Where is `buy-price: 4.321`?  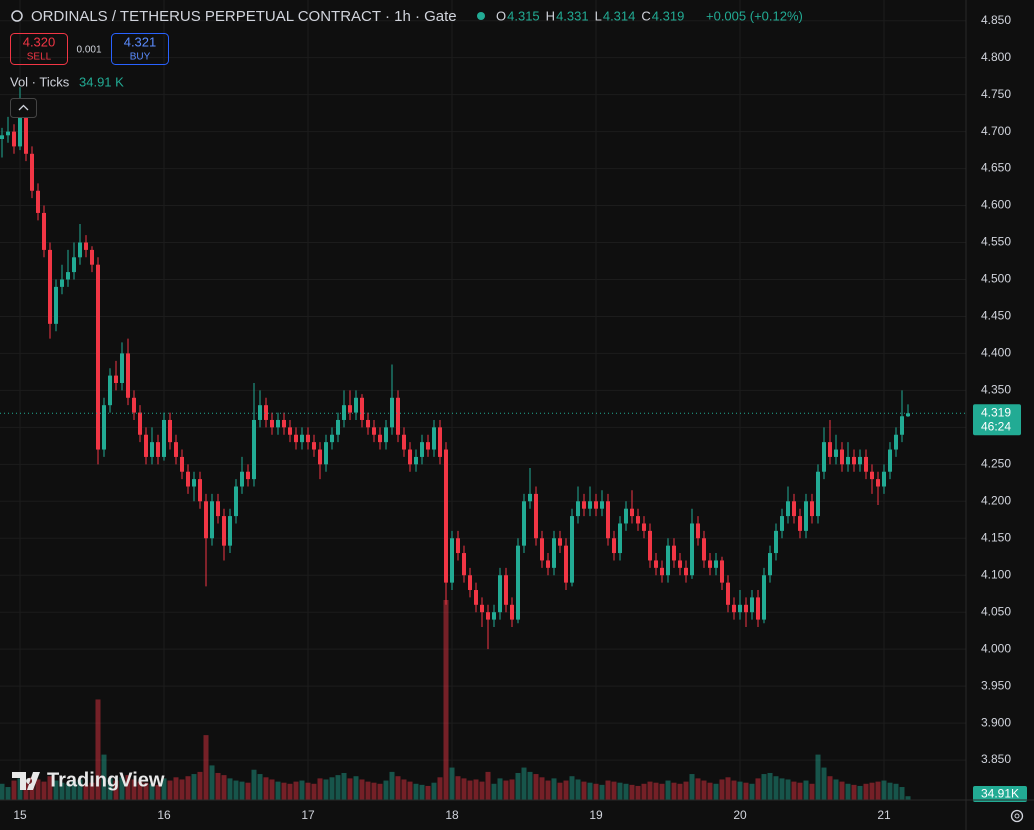 buy-price: 4.321 is located at coordinates (140, 41).